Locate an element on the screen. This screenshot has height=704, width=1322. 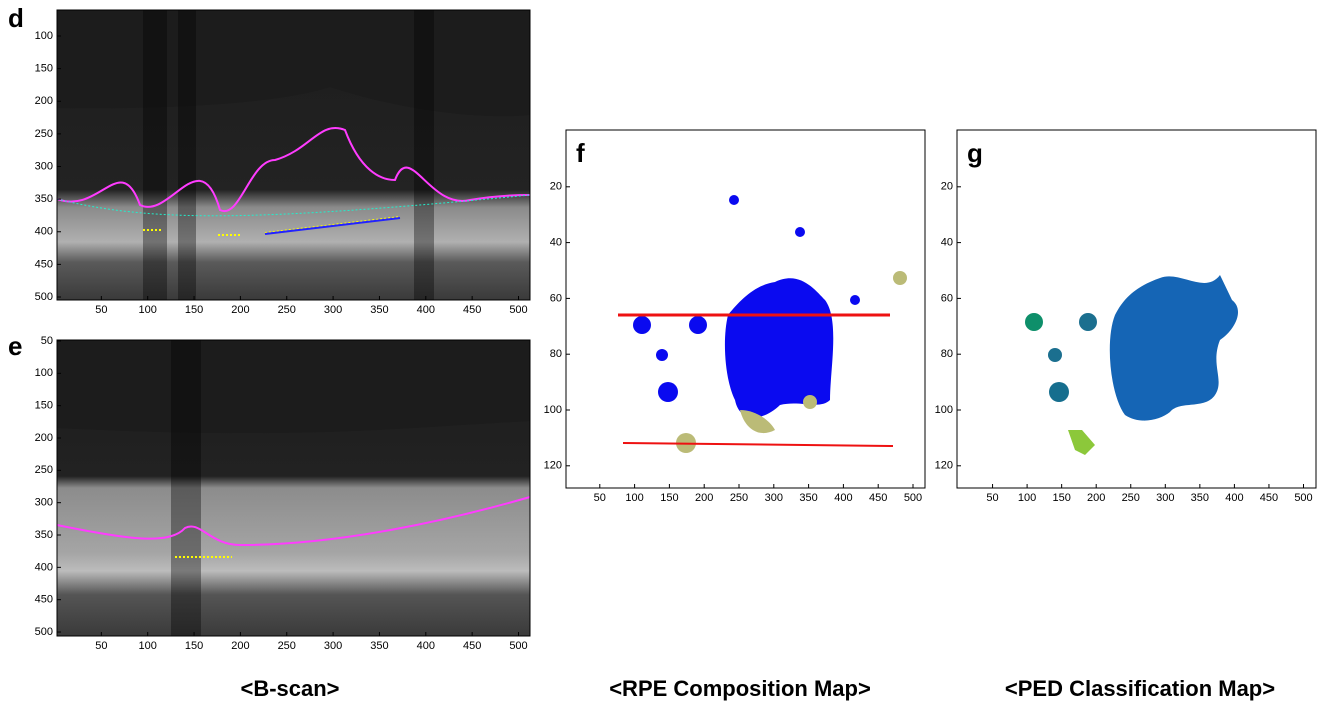
caption: <RPE Composition Map> is located at coordinates (740, 688).